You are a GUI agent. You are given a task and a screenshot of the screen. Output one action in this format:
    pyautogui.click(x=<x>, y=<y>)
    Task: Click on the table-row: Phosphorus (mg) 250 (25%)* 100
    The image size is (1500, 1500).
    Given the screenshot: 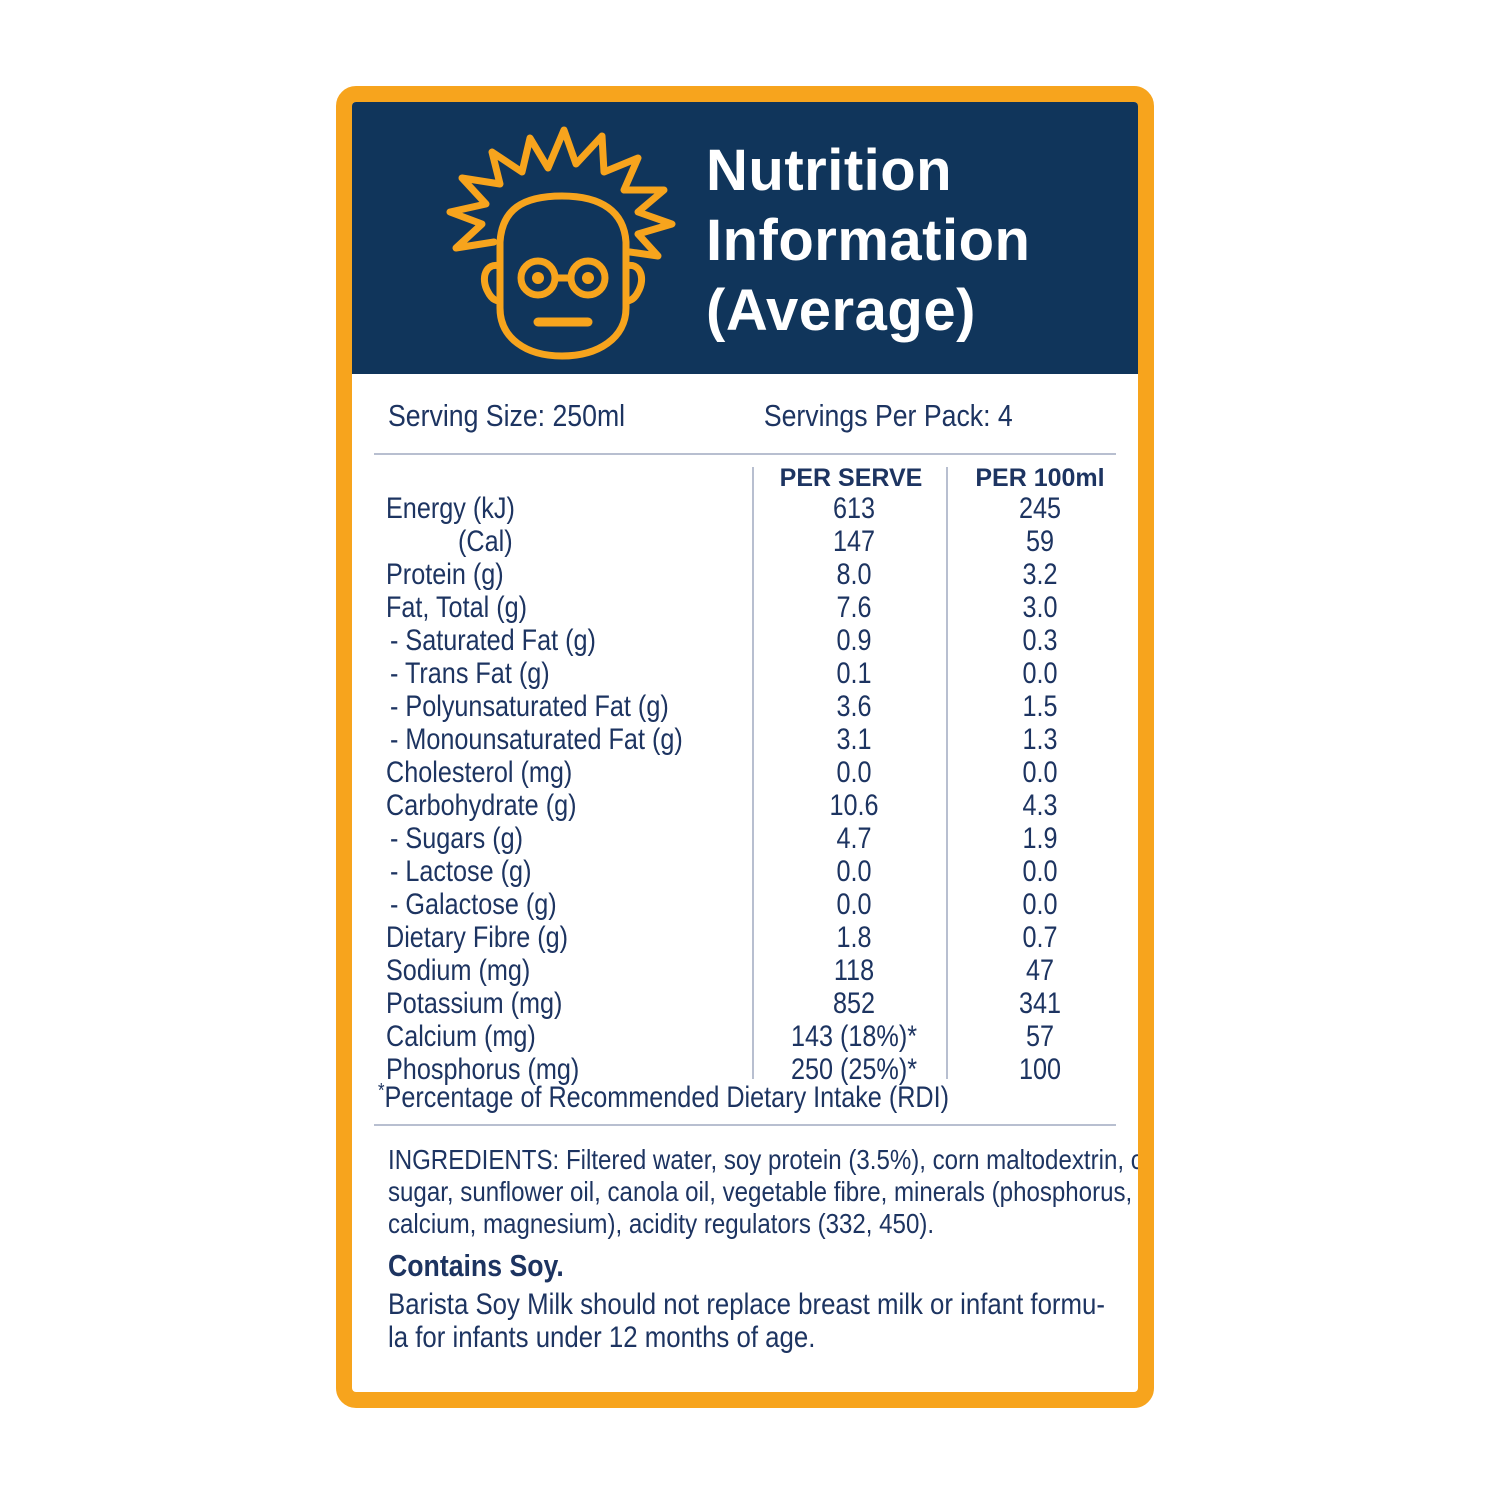 What is the action you would take?
    pyautogui.click(x=745, y=1069)
    